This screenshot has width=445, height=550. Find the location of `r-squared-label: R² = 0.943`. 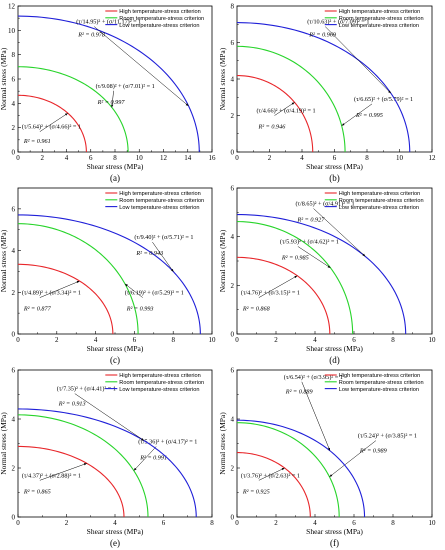

r-squared-label: R² = 0.943 is located at coordinates (149, 253).